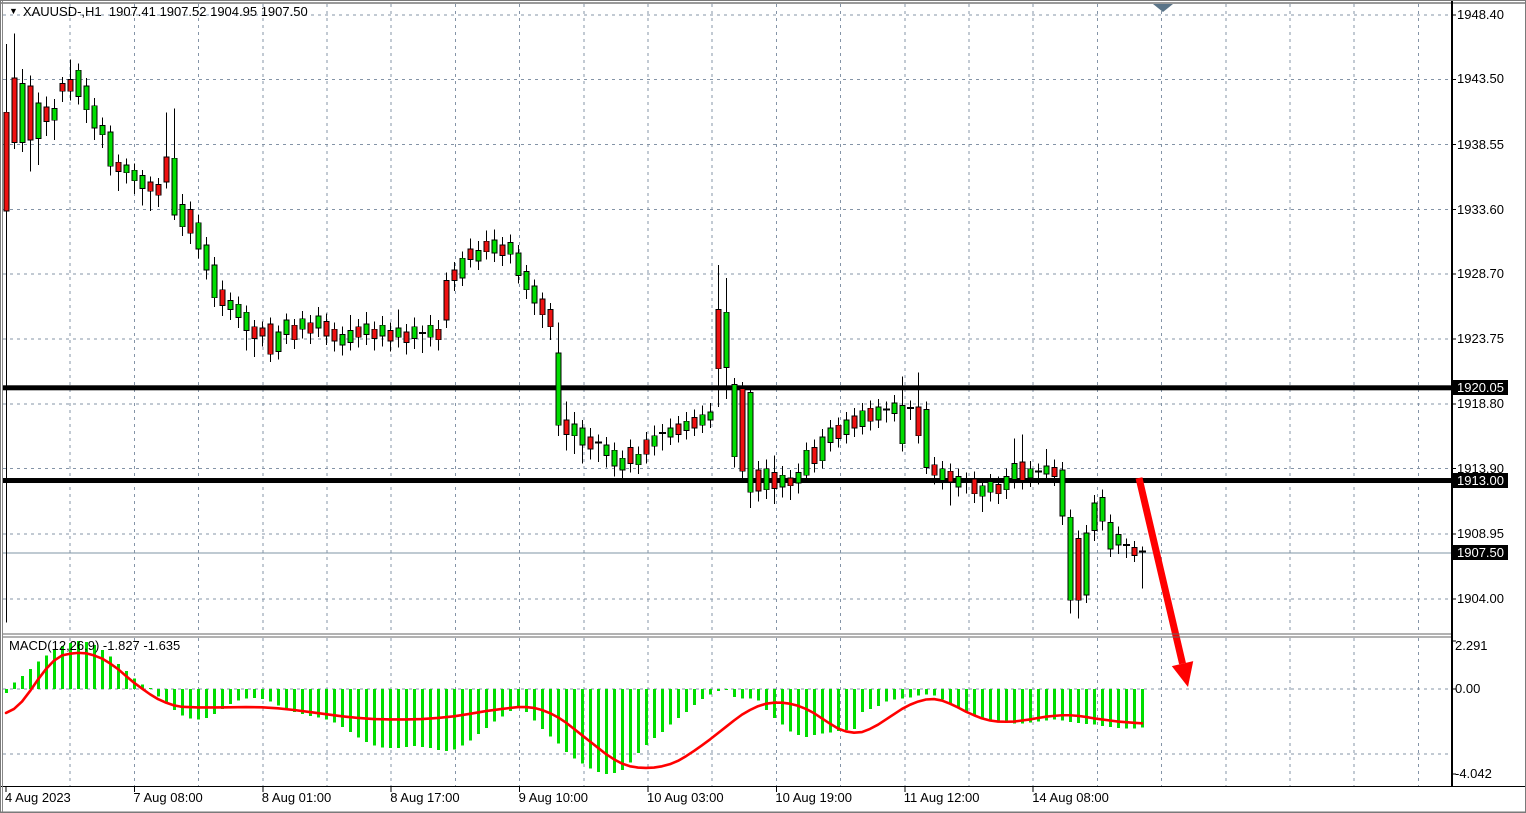 The width and height of the screenshot is (1526, 813). I want to click on trend-arrow-shaft, so click(1160, 571).